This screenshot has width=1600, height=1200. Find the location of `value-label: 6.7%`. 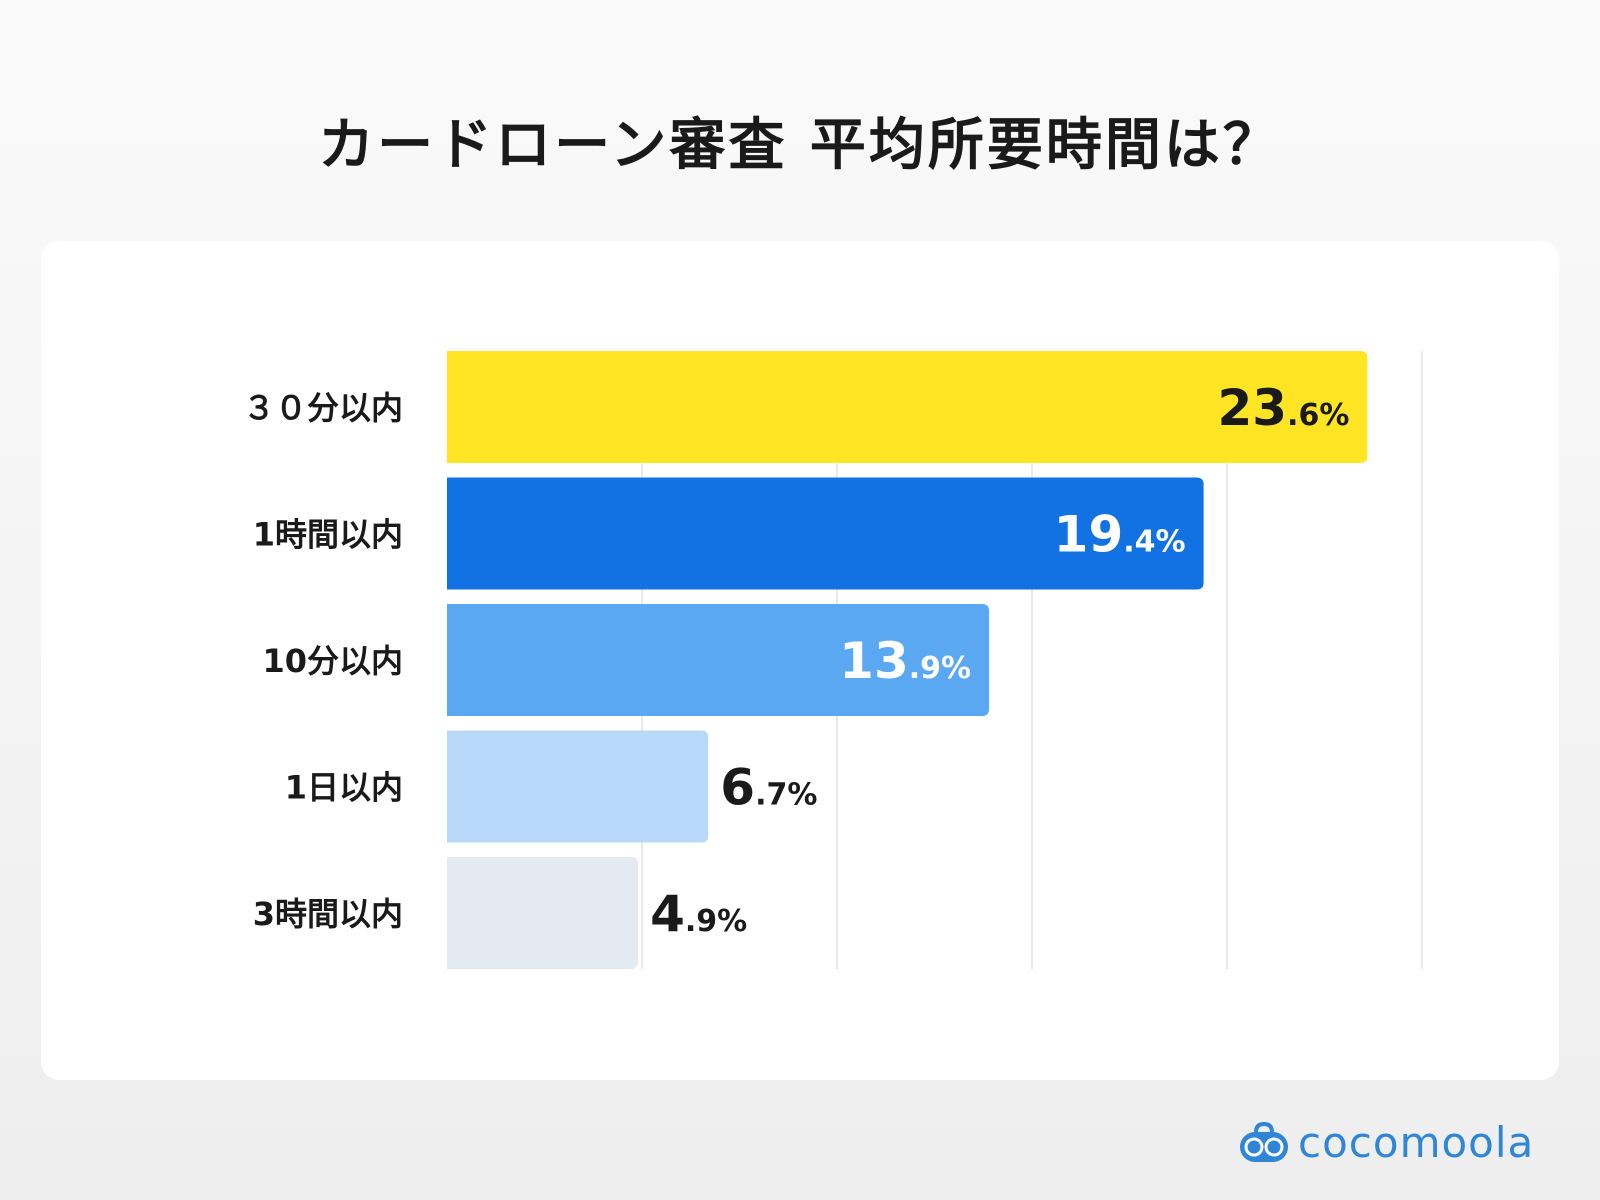

value-label: 6.7% is located at coordinates (768, 788).